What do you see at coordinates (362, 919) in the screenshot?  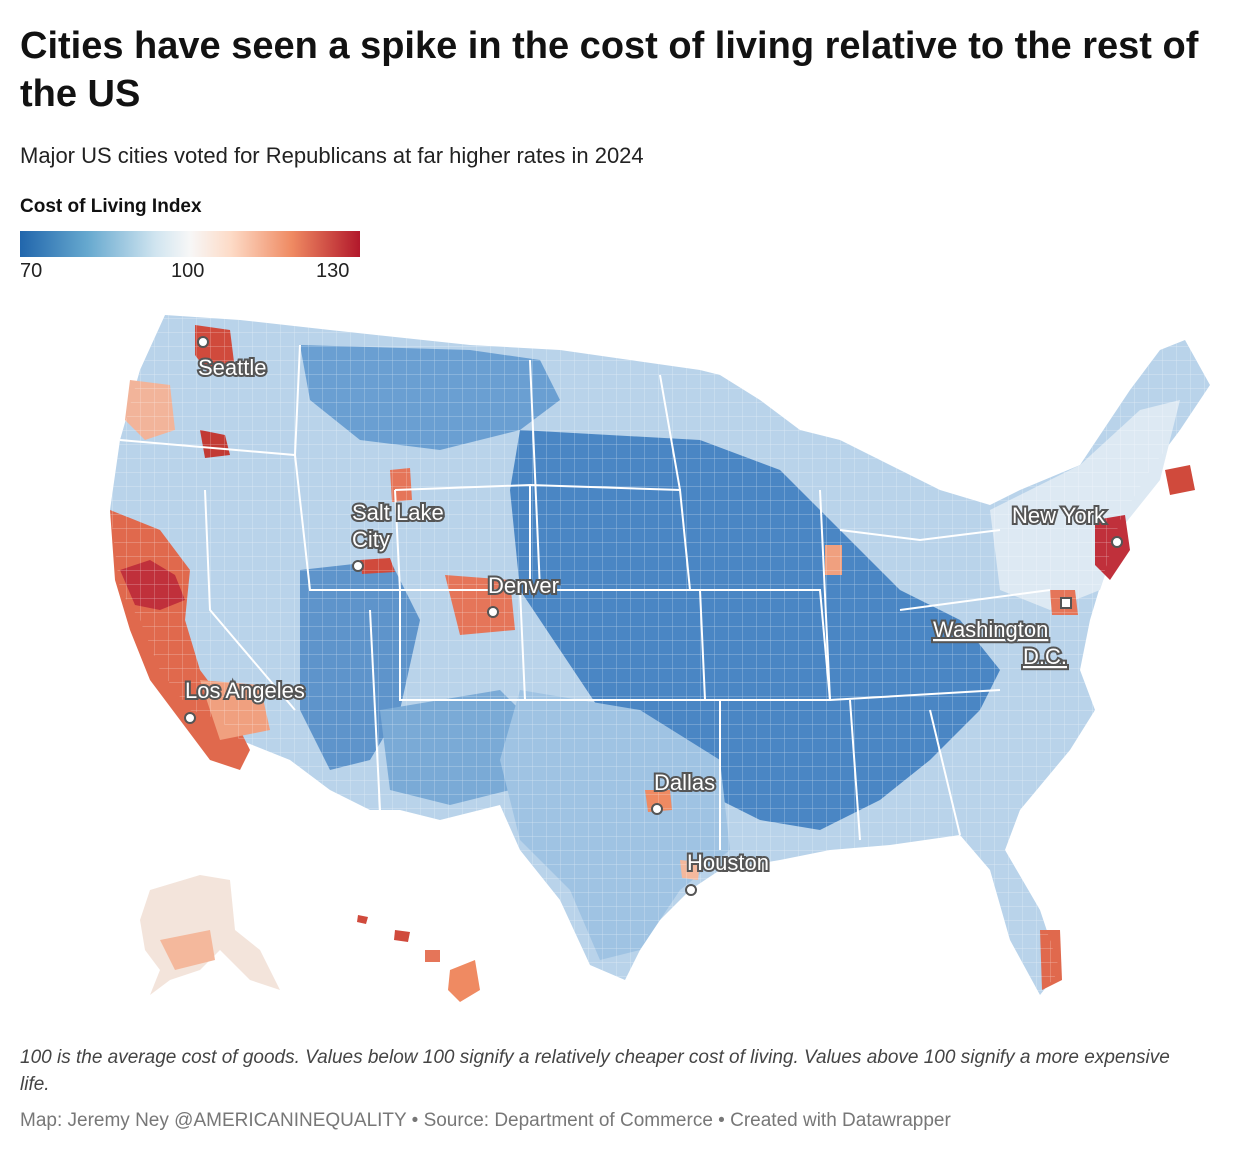 I see `hawaii-kauai` at bounding box center [362, 919].